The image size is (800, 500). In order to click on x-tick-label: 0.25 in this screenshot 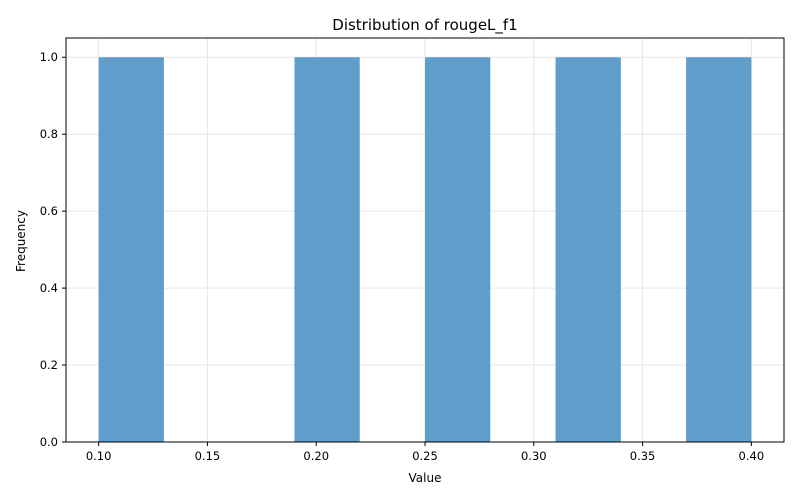, I will do `click(425, 456)`.